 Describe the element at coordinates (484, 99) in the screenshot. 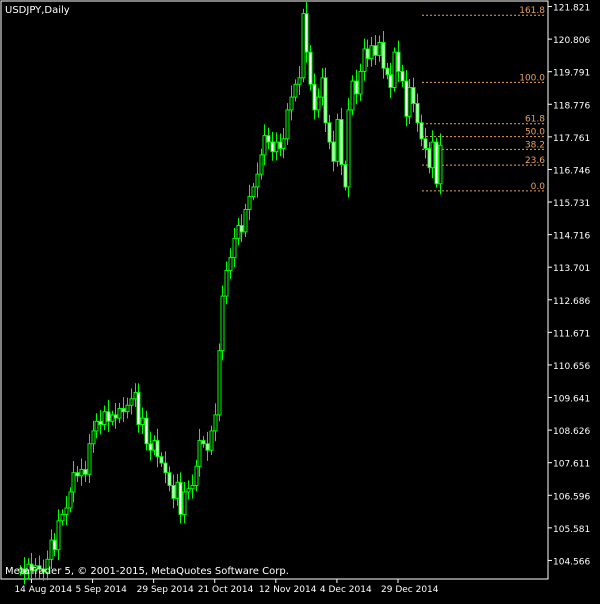

I see `fibonacci-layer: 161.8 100.0 61.8 50.0 38.2 23.6 0.0` at that location.